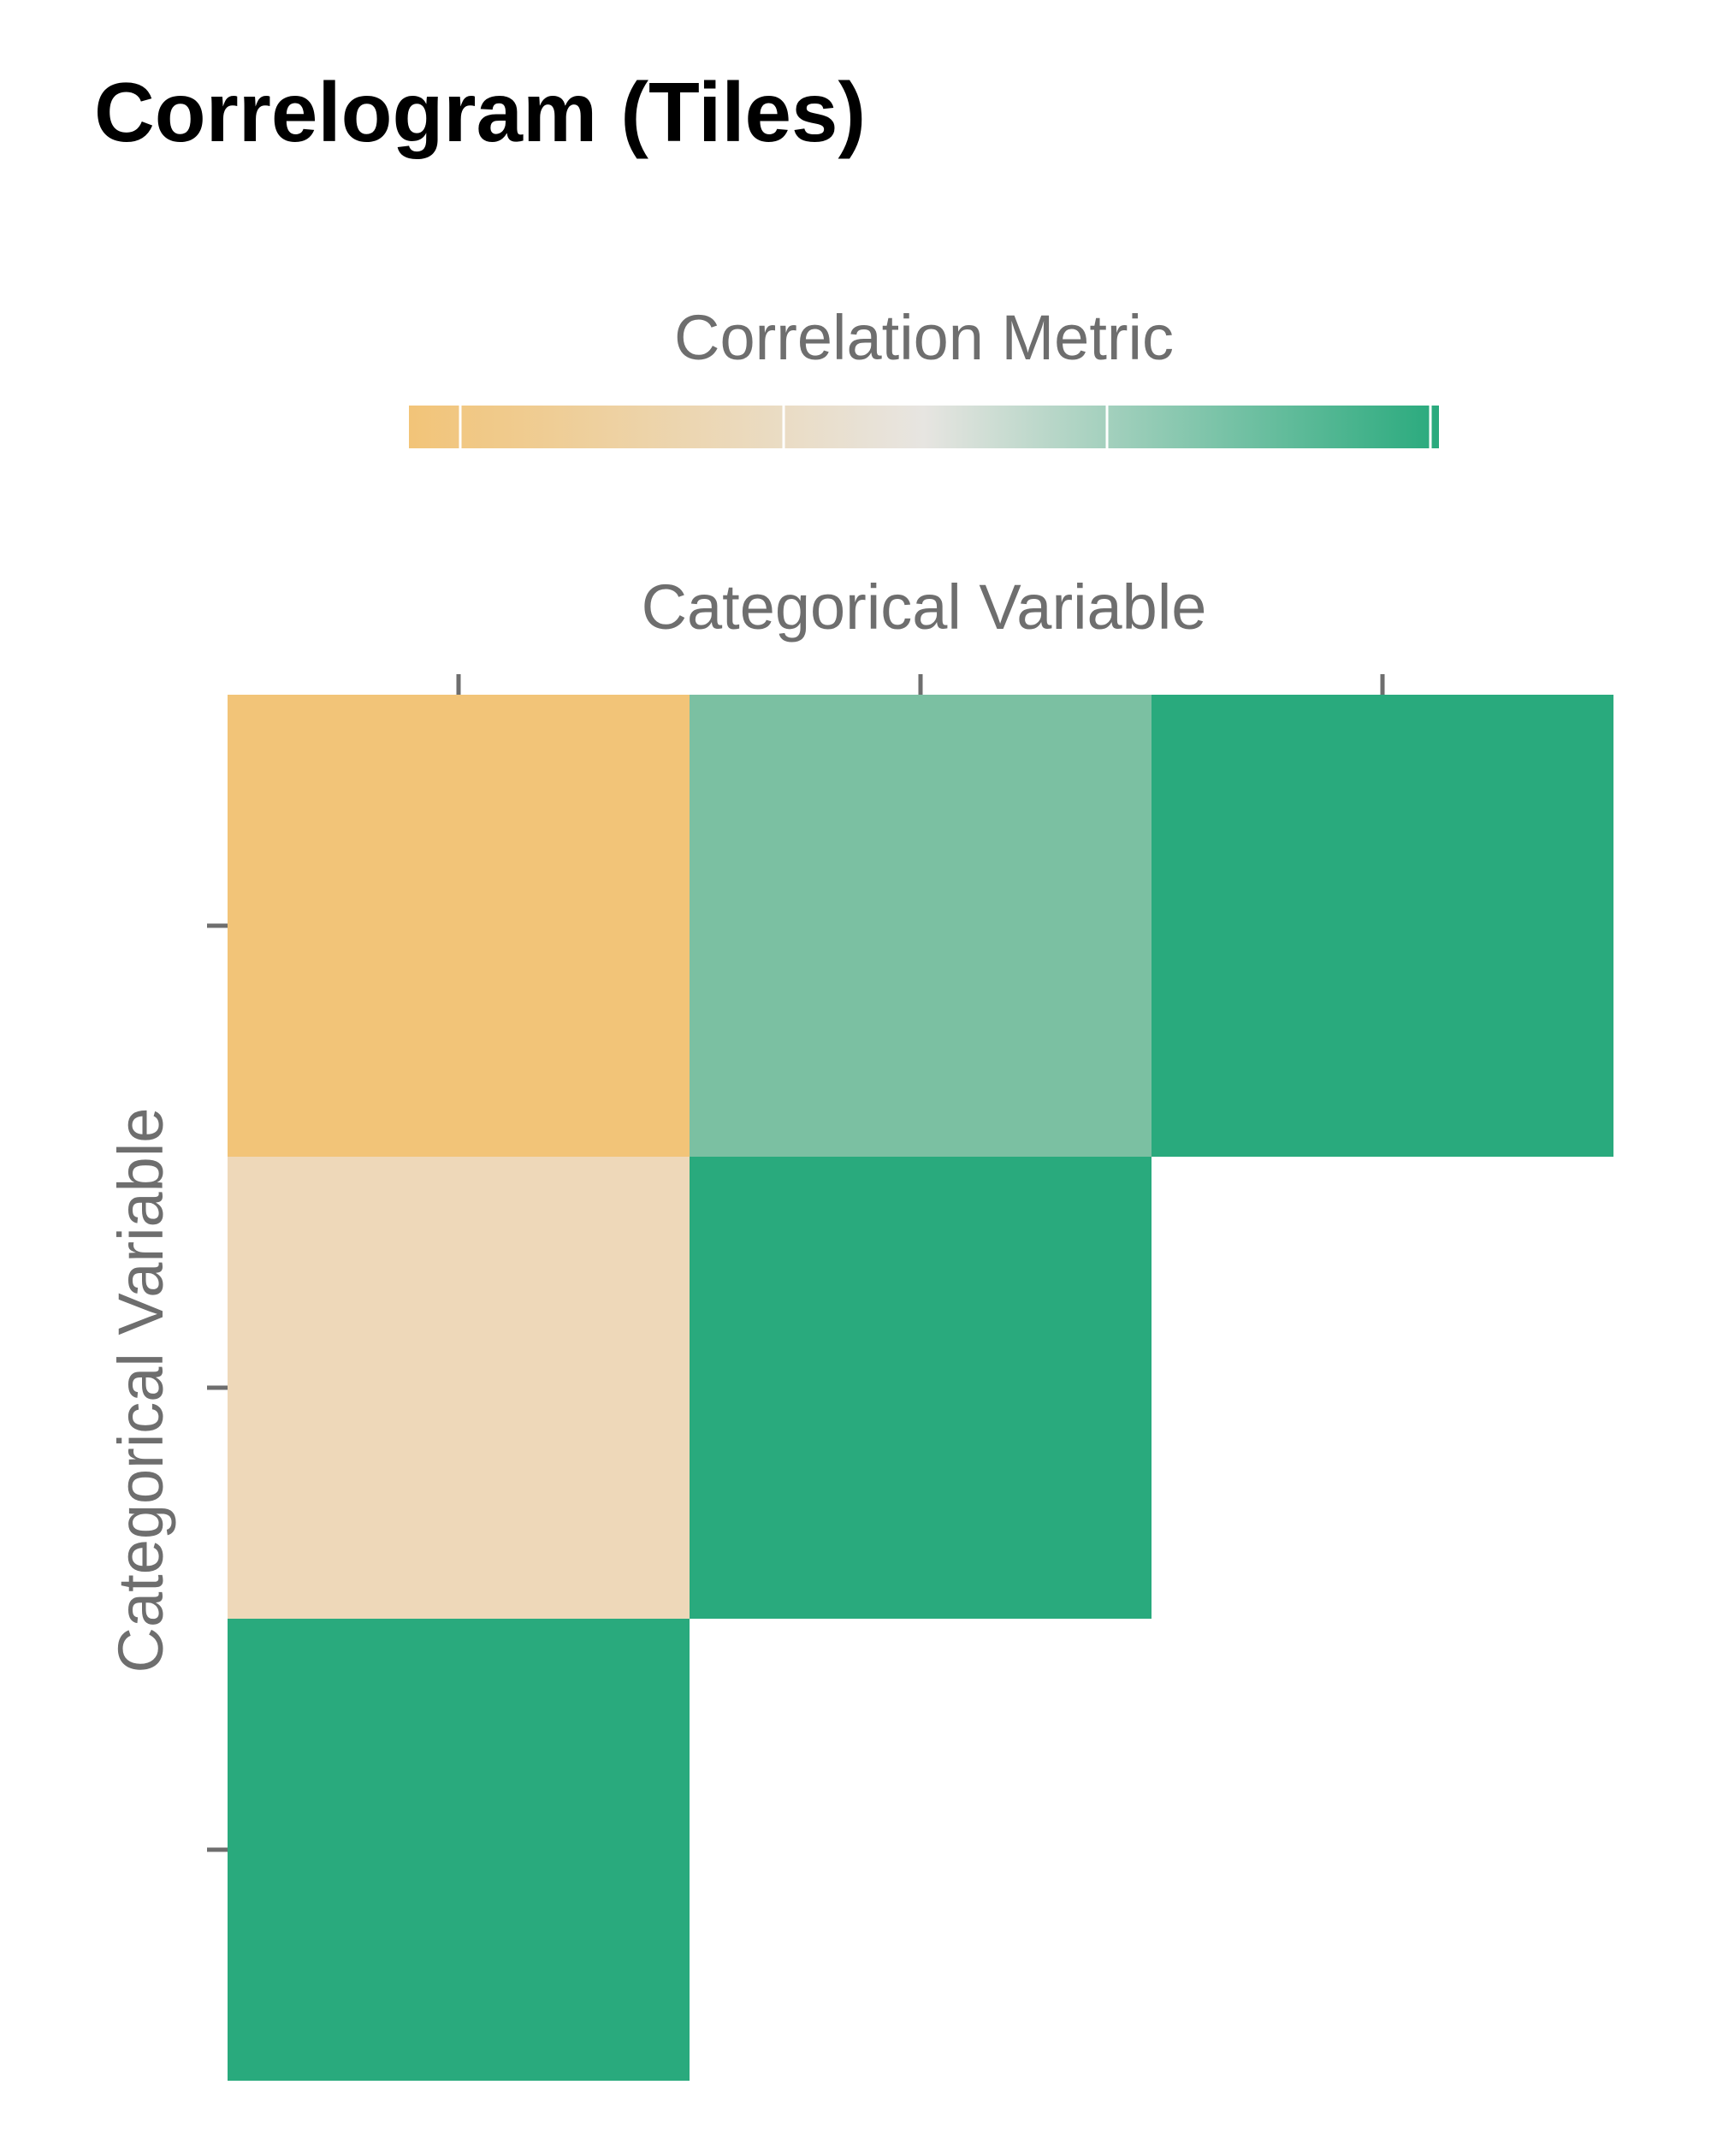 The image size is (1711, 2156). I want to click on x-axis-ticks, so click(920, 684).